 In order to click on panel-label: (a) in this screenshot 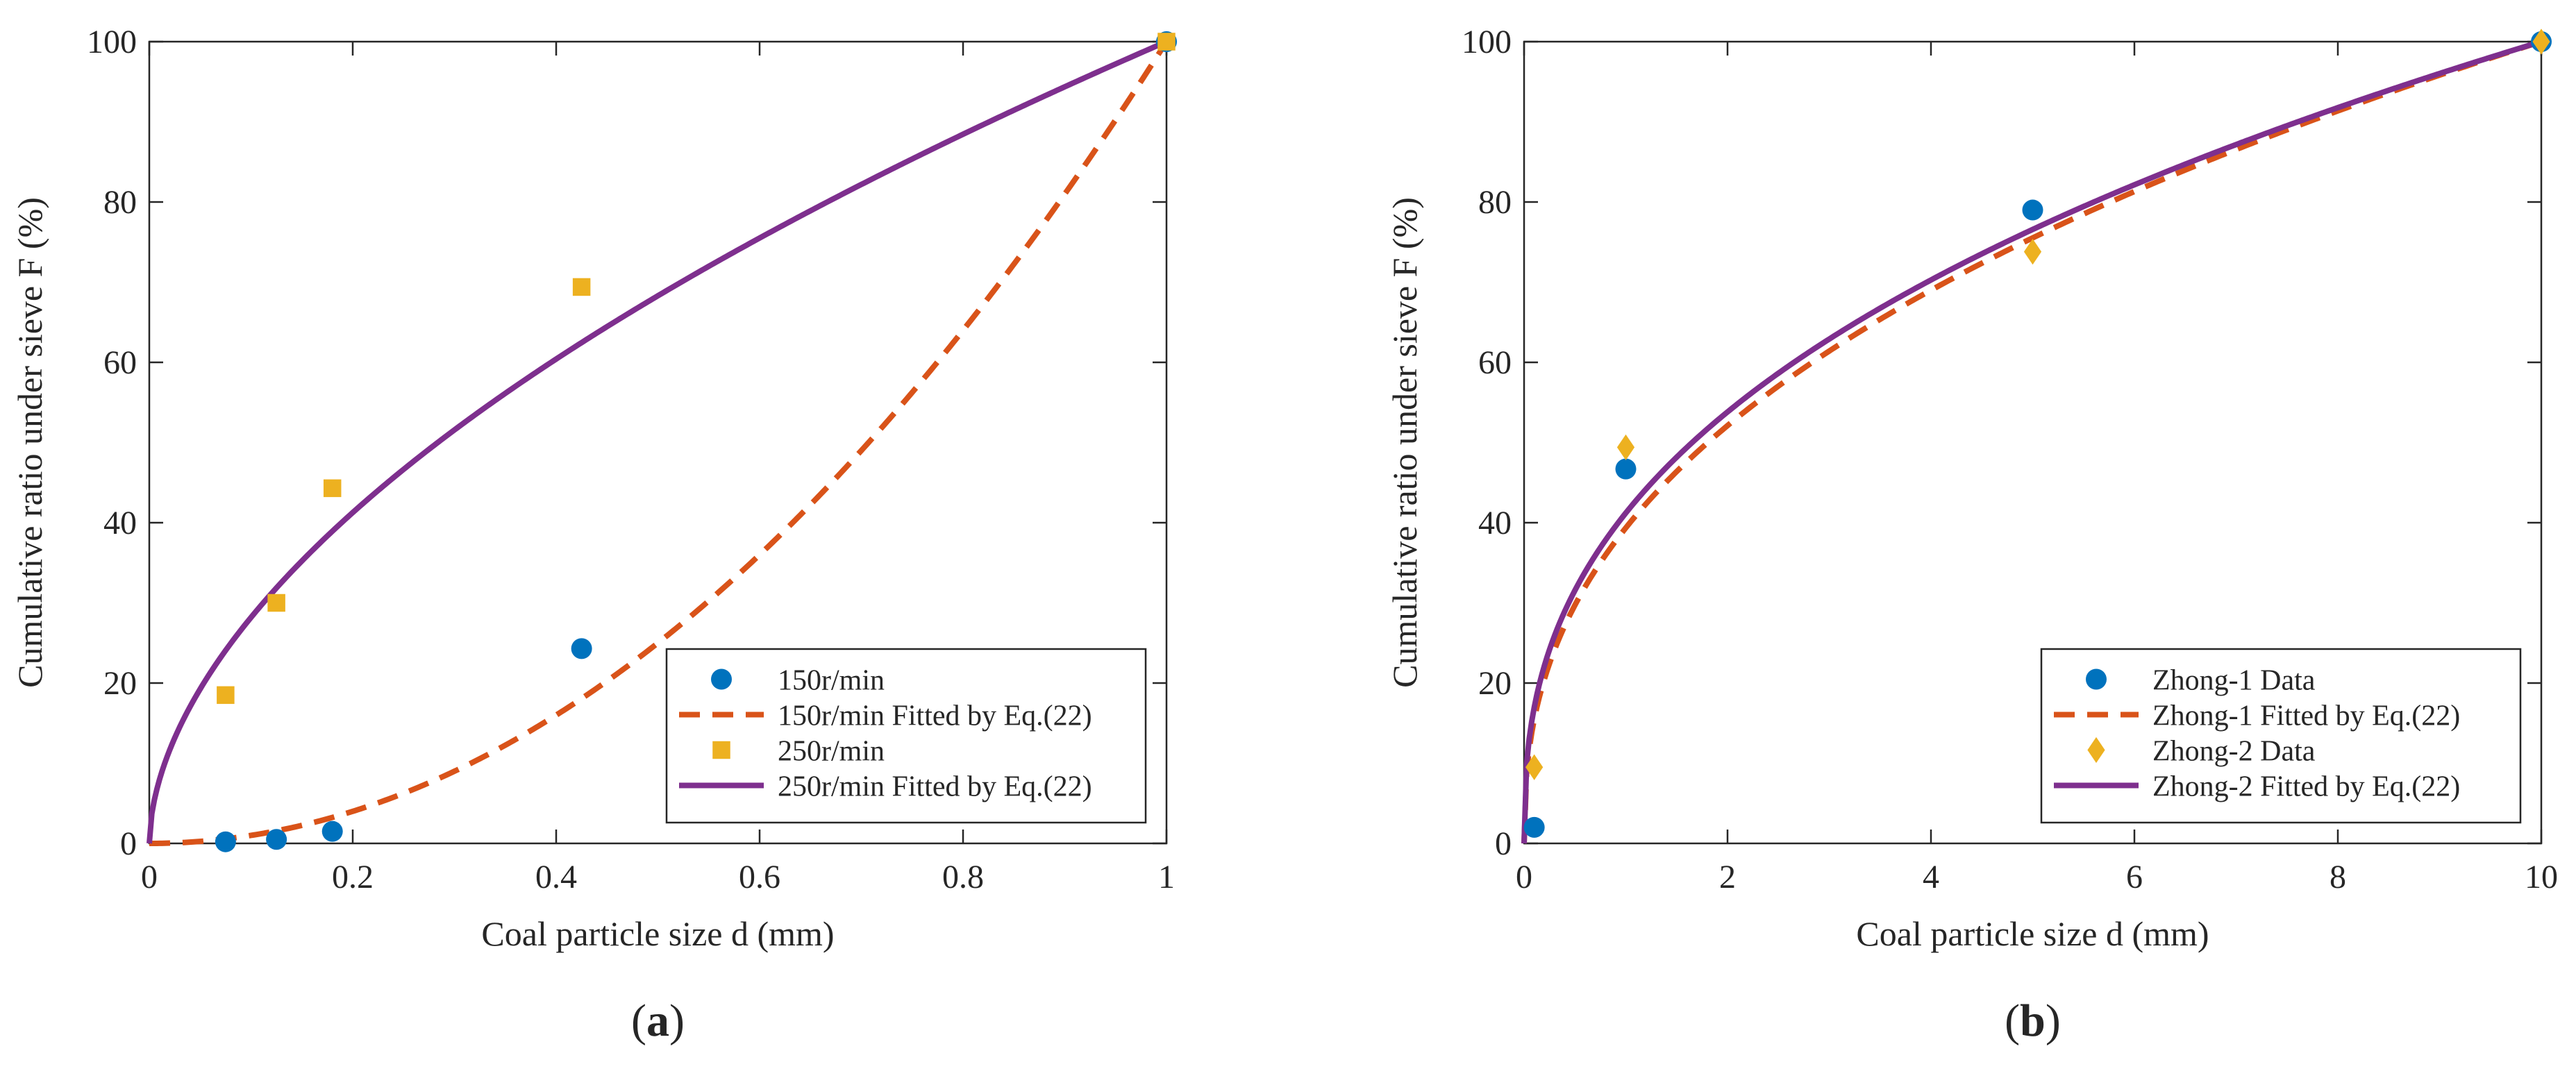, I will do `click(658, 1020)`.